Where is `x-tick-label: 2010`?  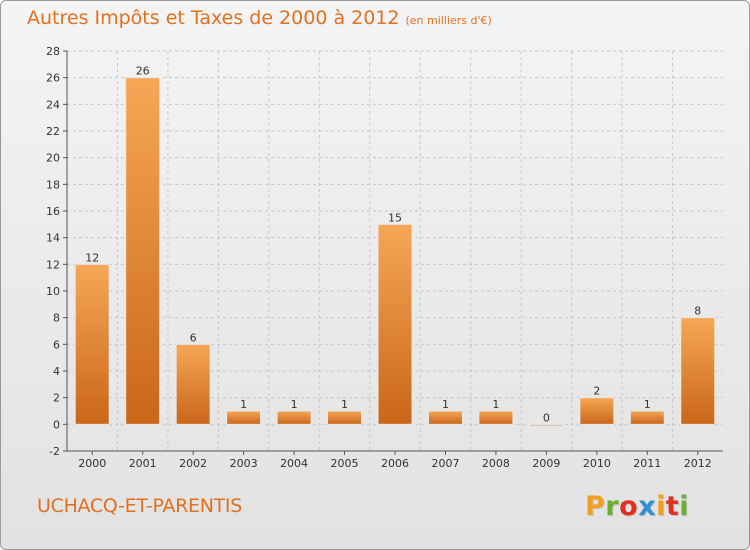 x-tick-label: 2010 is located at coordinates (597, 463).